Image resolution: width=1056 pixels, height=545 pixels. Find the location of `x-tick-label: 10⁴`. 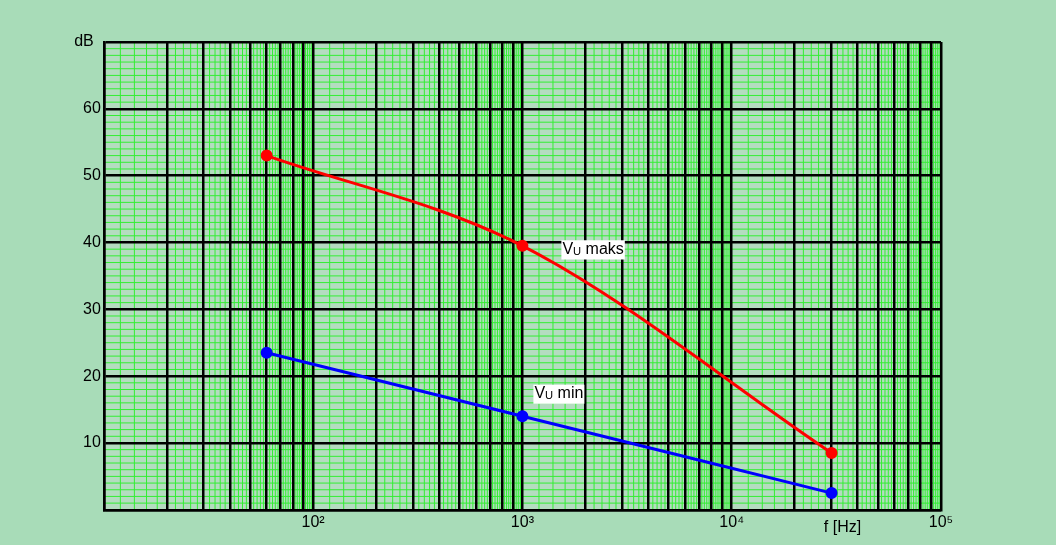

x-tick-label: 10⁴ is located at coordinates (732, 521).